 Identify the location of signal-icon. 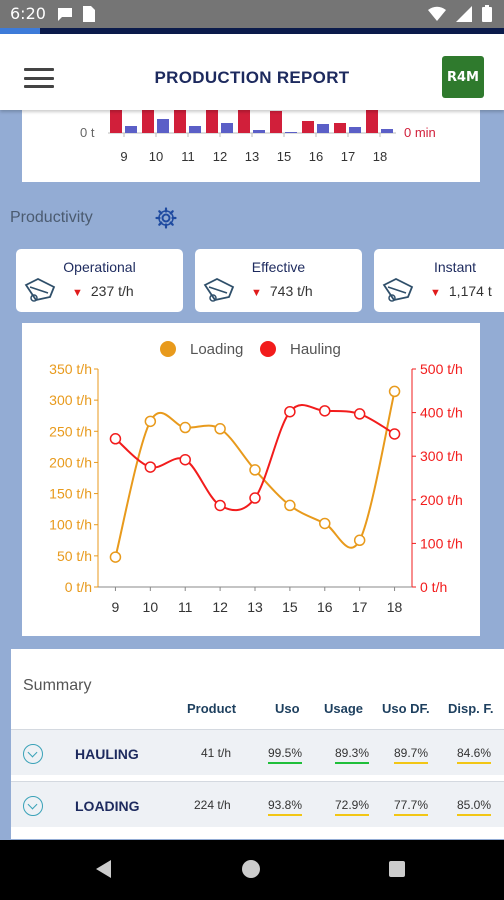
(464, 13).